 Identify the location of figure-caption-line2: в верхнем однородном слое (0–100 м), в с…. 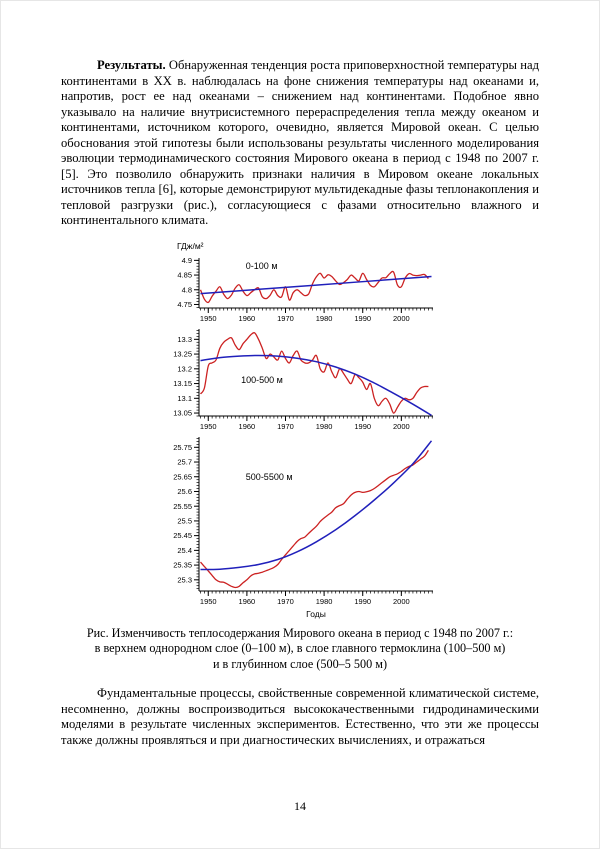
(300, 648).